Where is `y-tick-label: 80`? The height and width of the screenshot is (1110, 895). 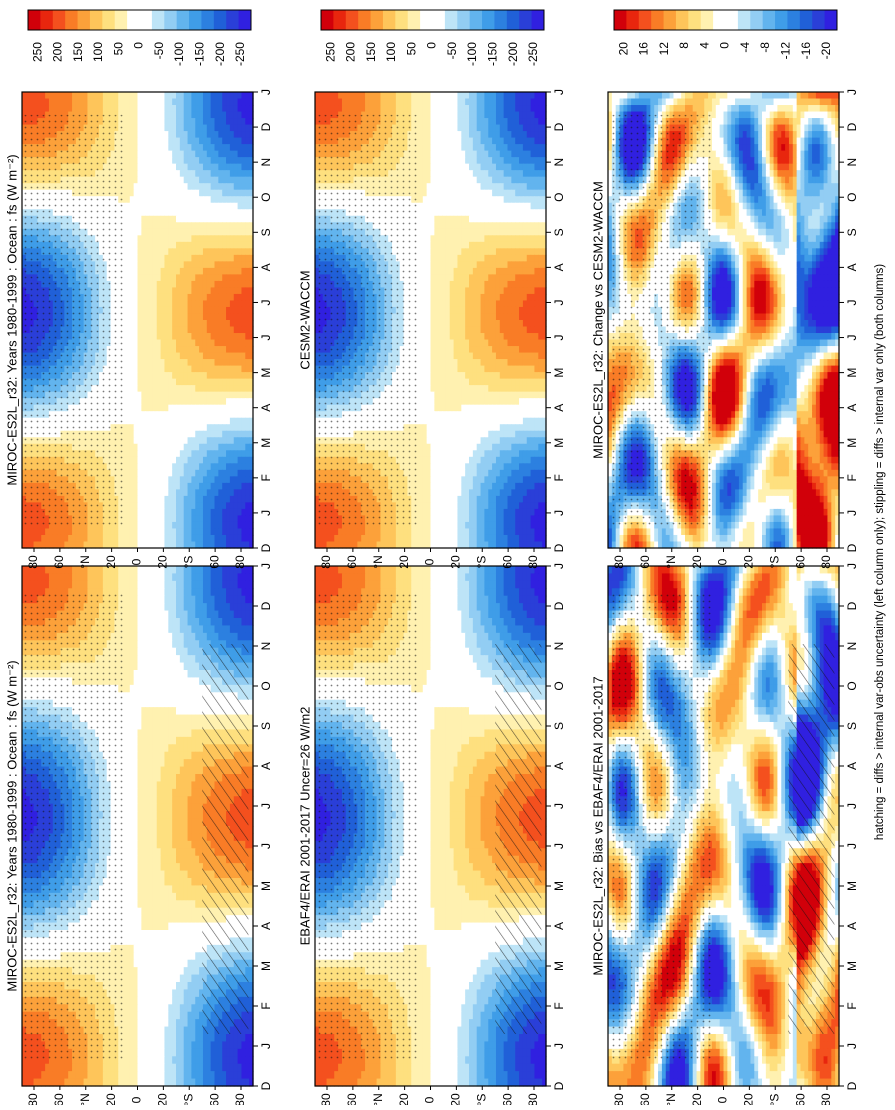
y-tick-label: 80 is located at coordinates (240, 1099).